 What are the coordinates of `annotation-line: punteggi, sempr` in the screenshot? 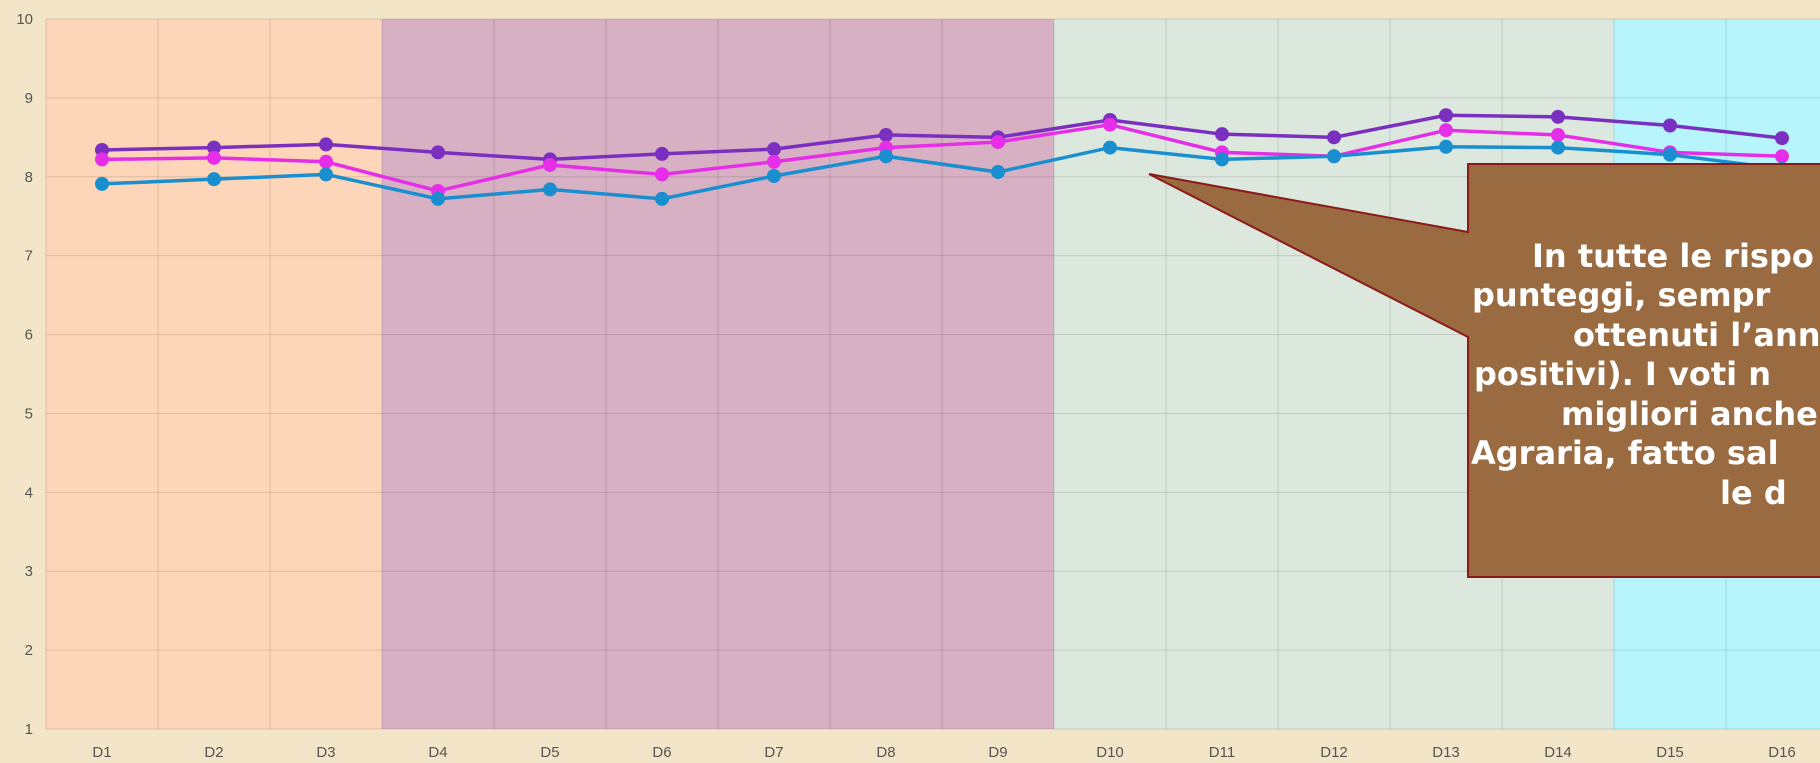 It's located at (1621, 295).